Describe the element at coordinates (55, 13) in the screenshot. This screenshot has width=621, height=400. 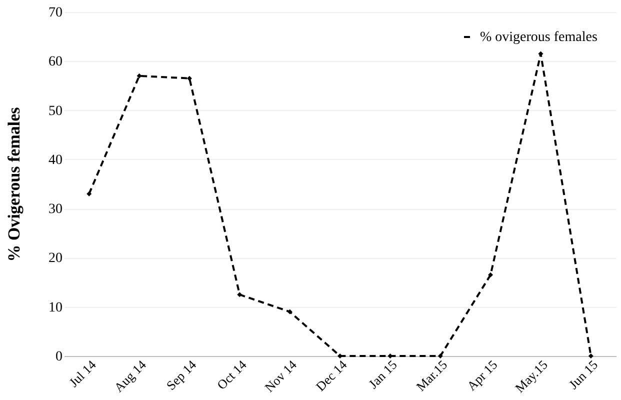
I see `y-tick-label: 70` at that location.